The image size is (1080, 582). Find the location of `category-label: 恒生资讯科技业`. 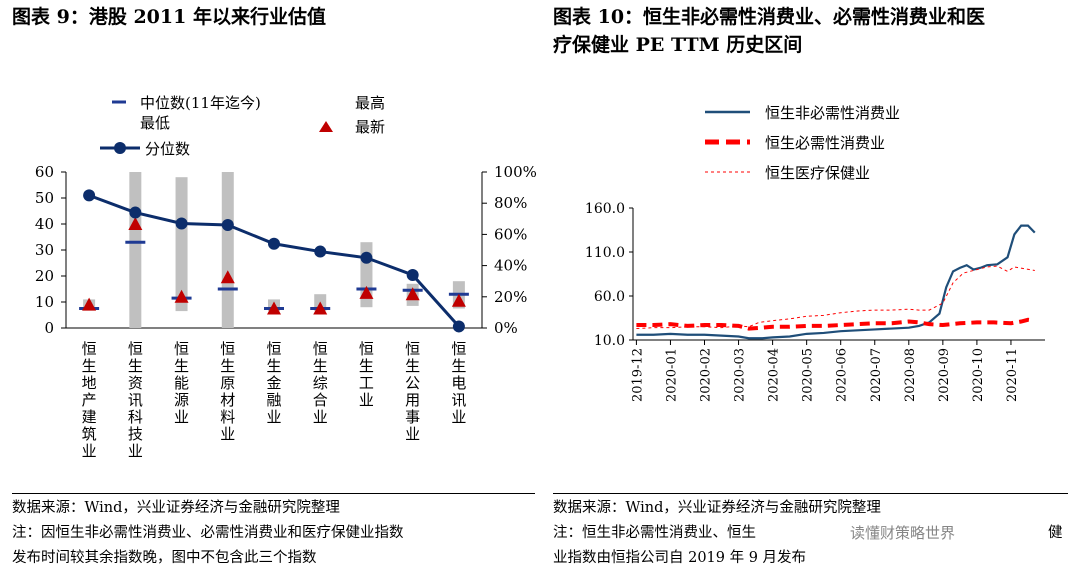

category-label: 恒生资讯科技业 is located at coordinates (135, 400).